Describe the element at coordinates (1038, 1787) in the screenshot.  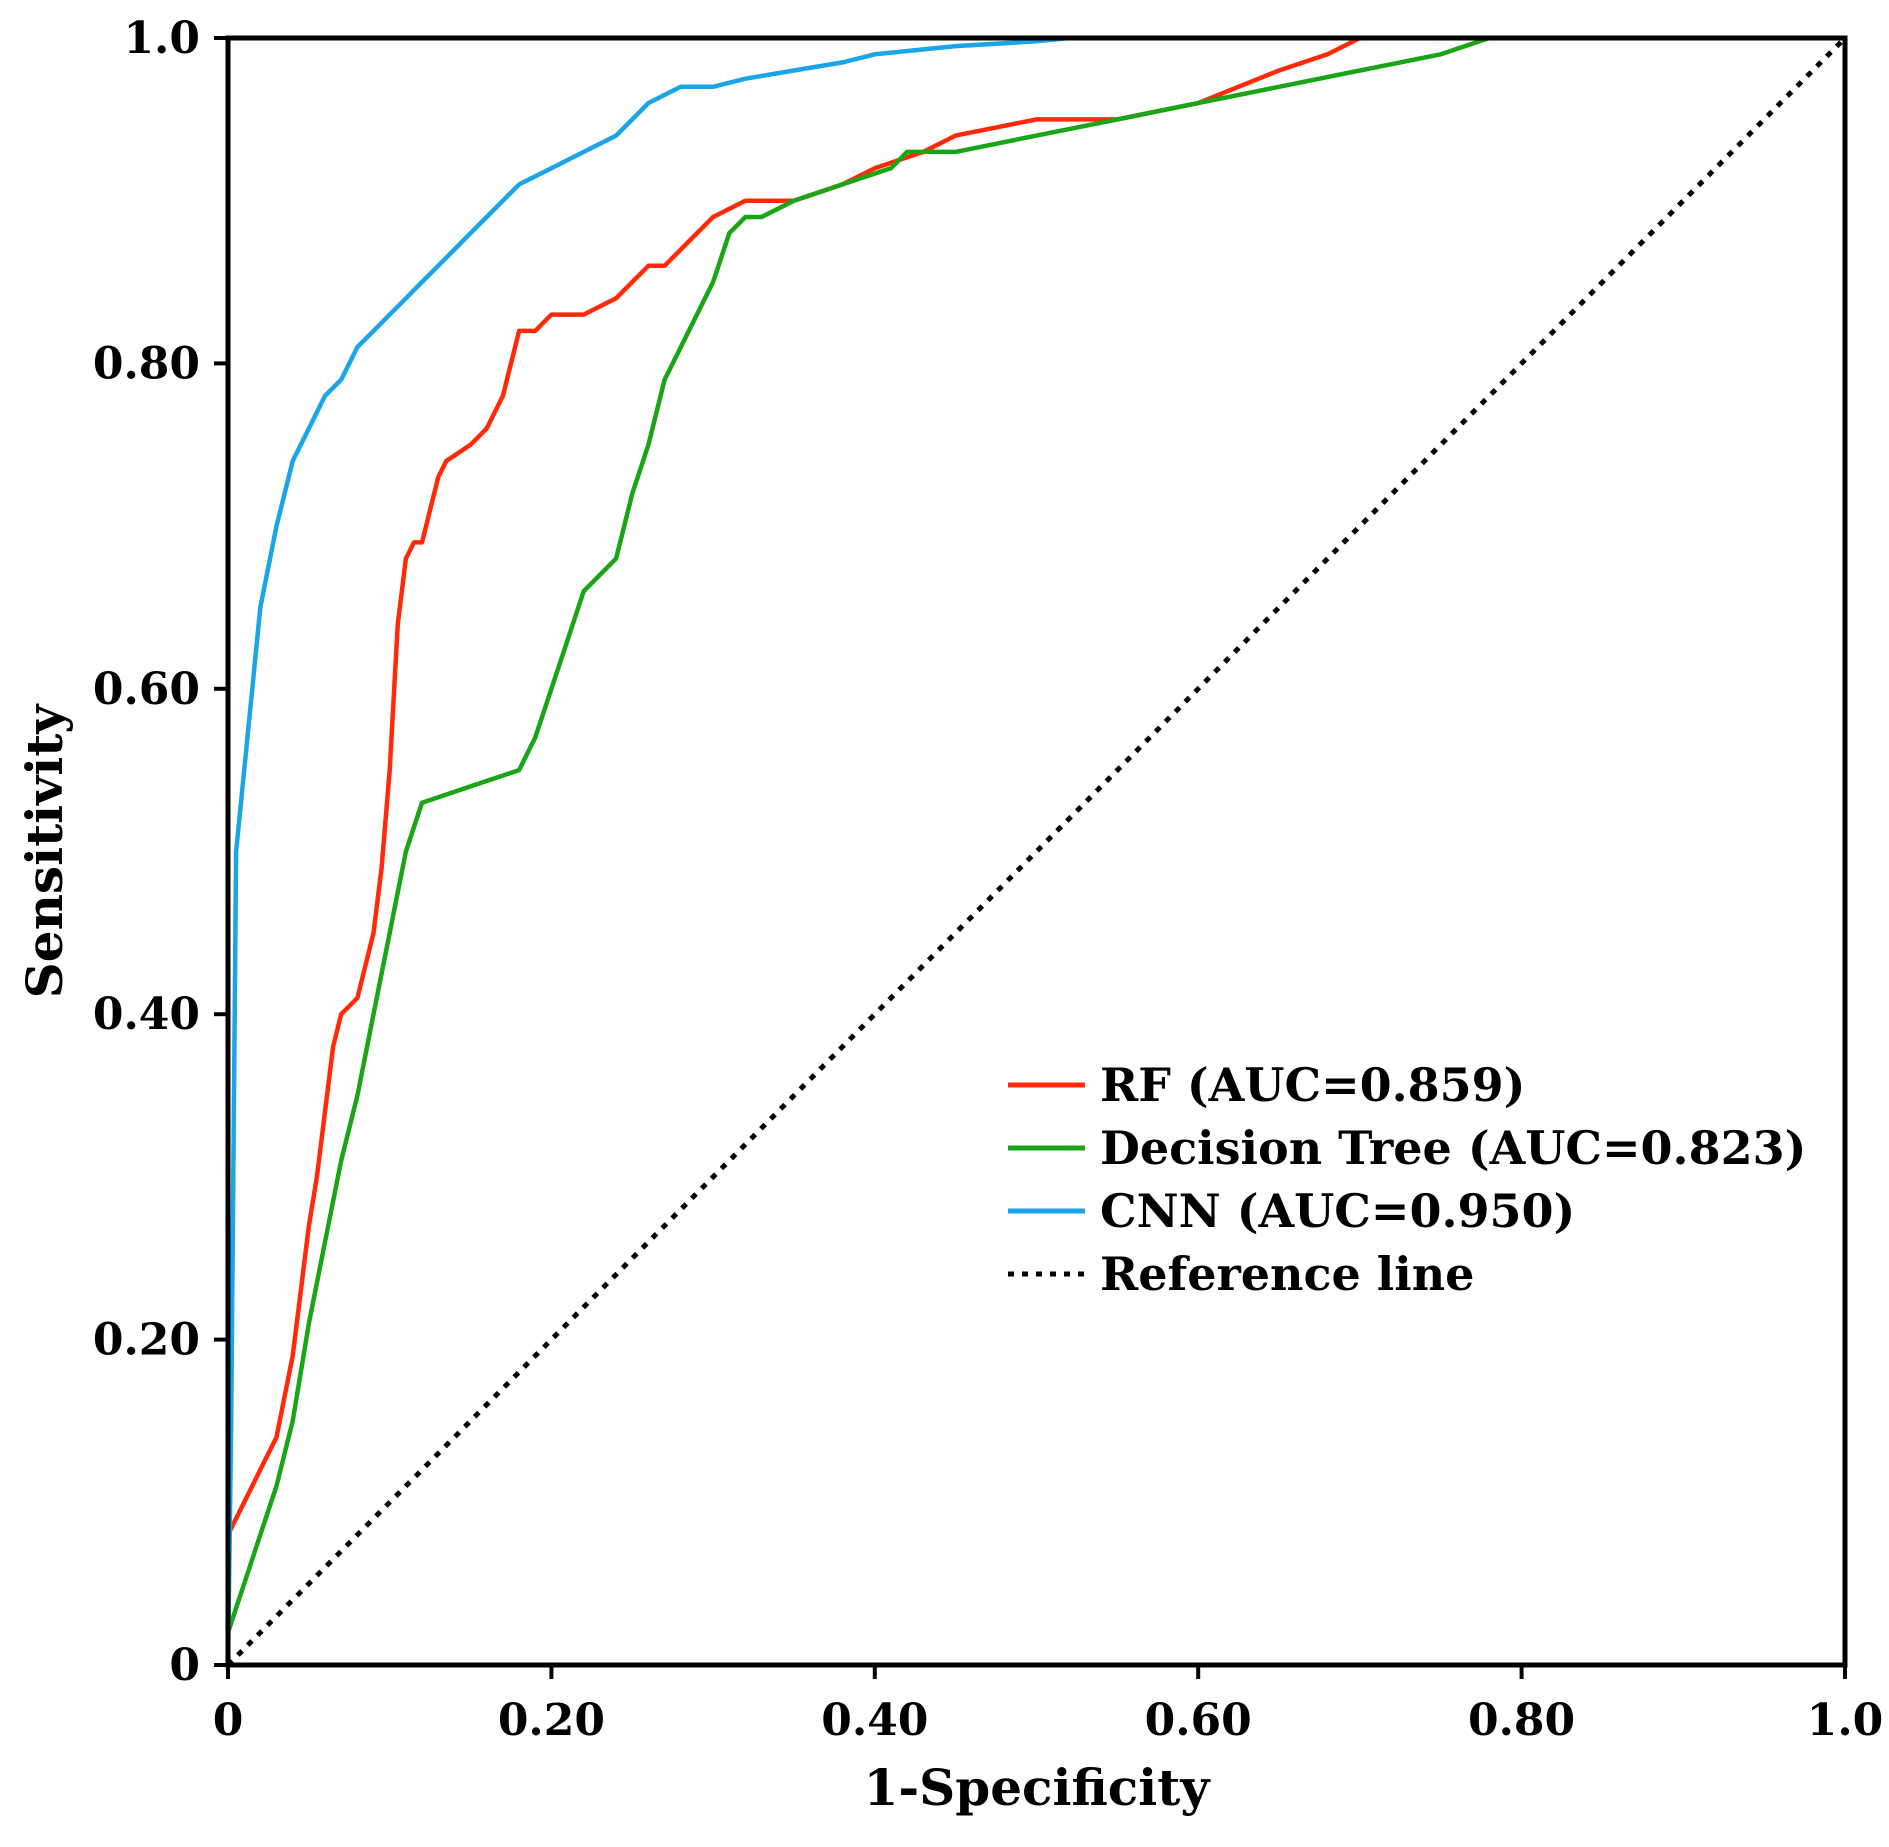
I see `x-axis-title: 1-Specificity` at that location.